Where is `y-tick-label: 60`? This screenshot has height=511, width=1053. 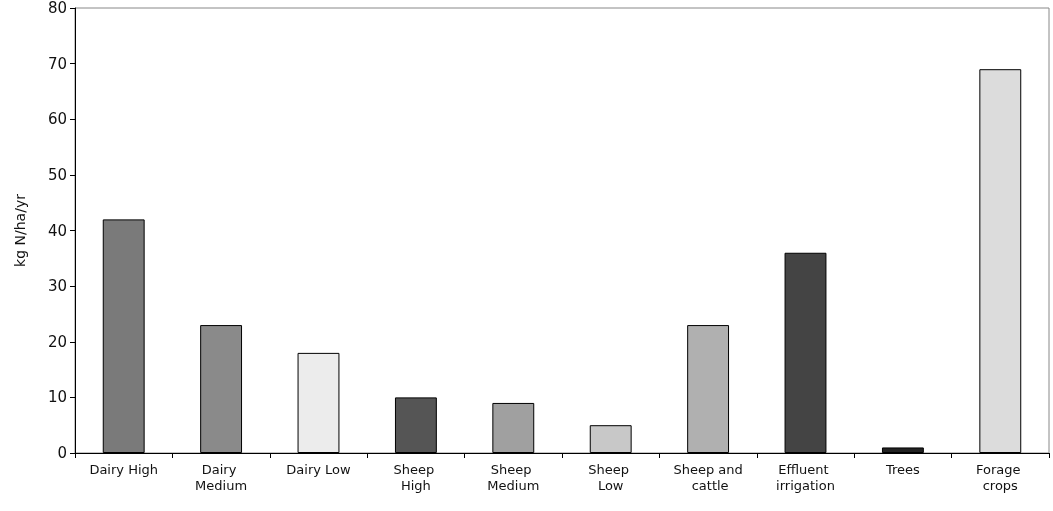 y-tick-label: 60 is located at coordinates (57, 119).